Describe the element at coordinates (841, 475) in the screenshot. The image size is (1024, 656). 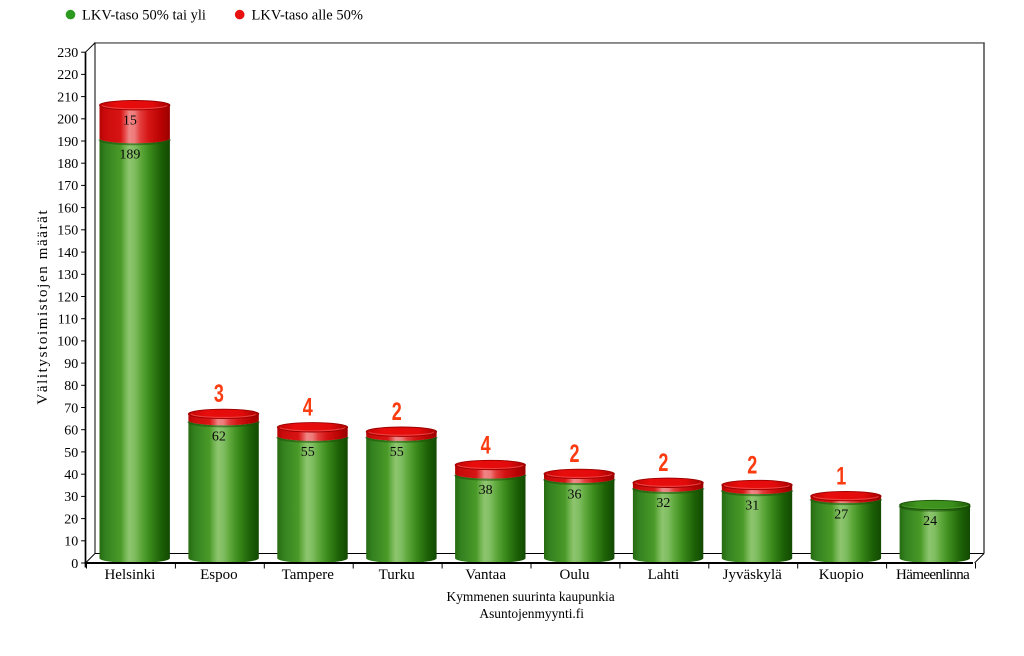
I see `svg-text: 1` at that location.